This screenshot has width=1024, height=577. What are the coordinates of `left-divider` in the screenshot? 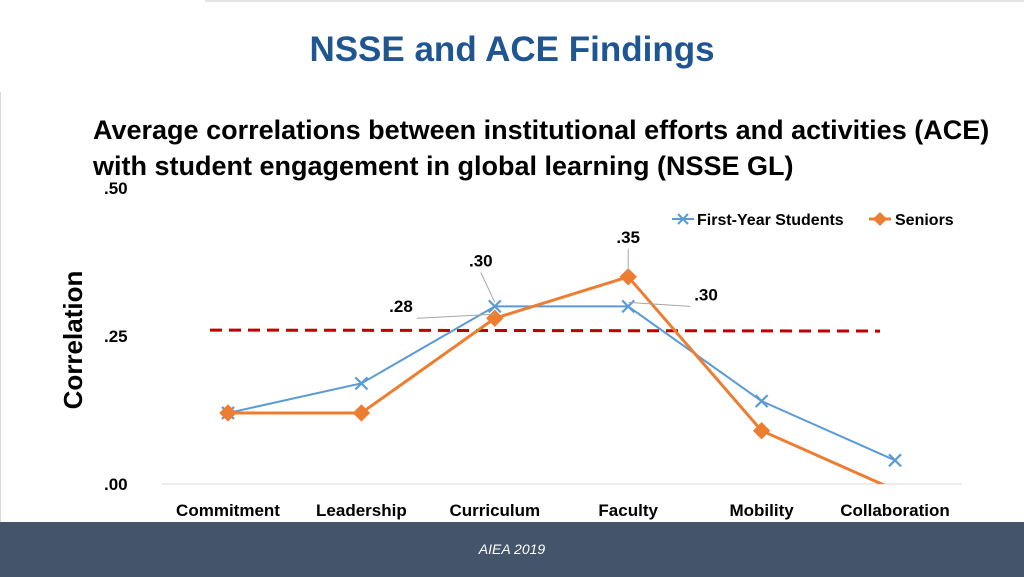 It's located at (0, 307).